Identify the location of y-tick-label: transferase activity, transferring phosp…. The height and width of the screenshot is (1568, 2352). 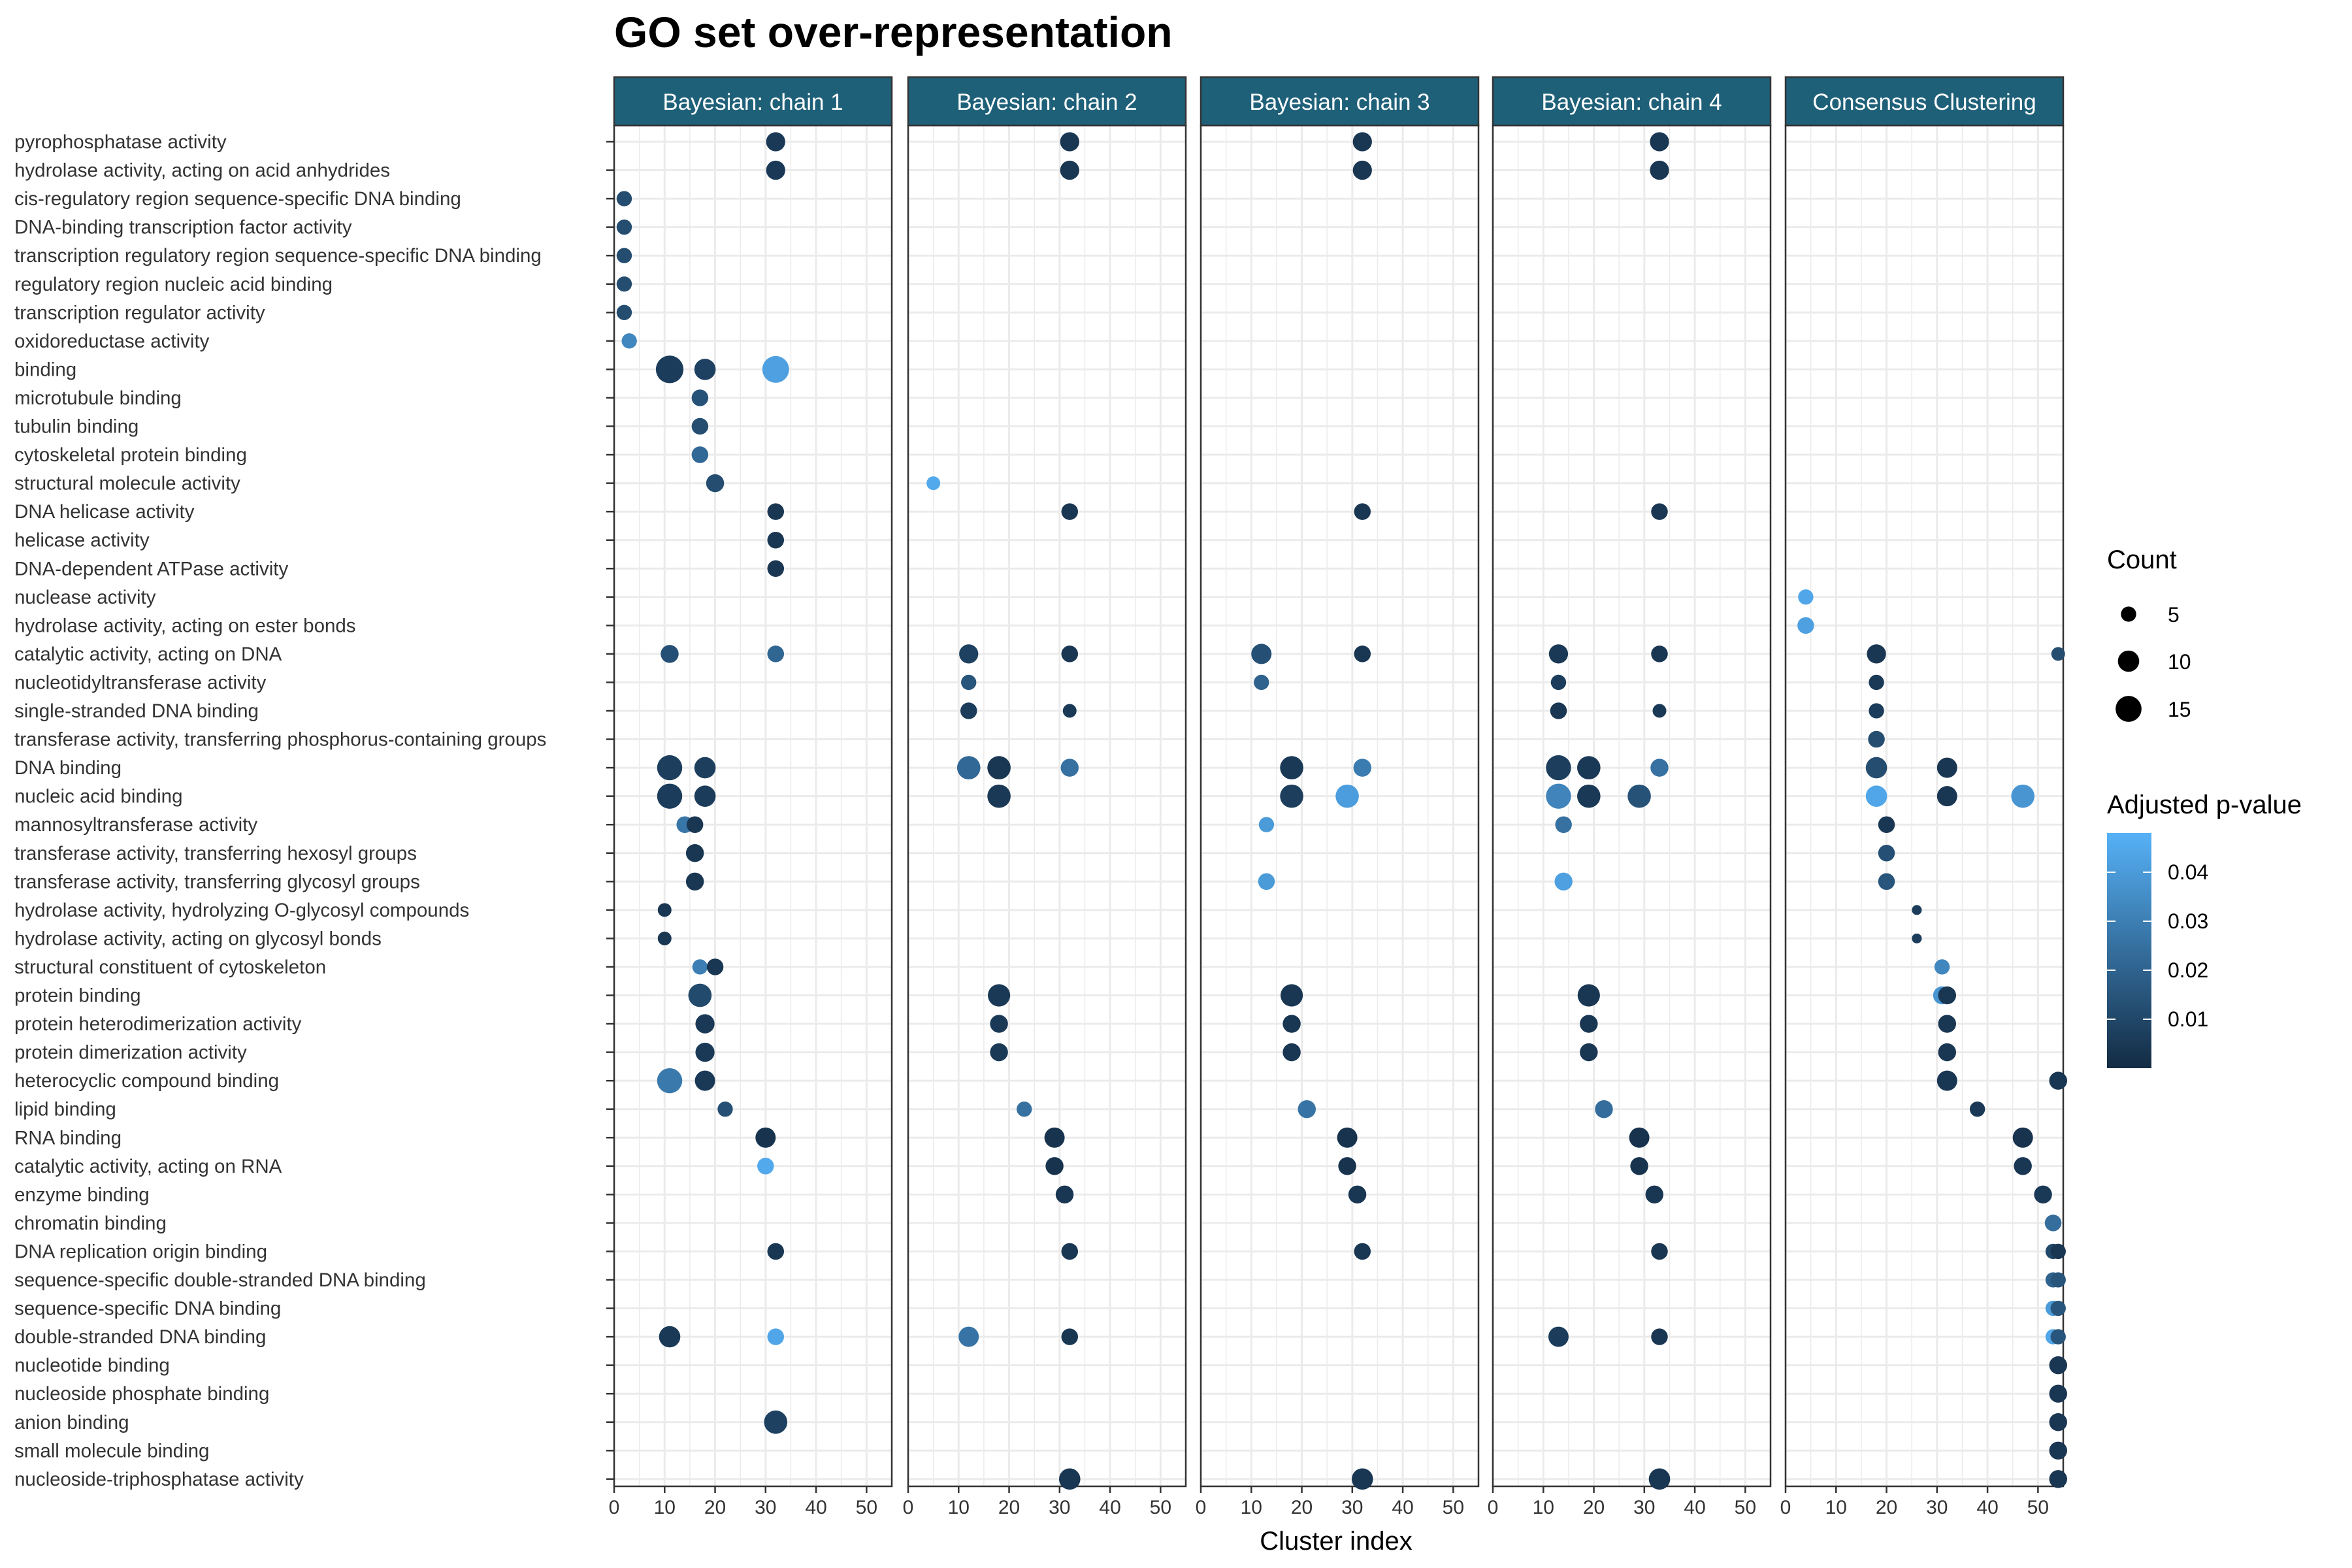
(280, 740).